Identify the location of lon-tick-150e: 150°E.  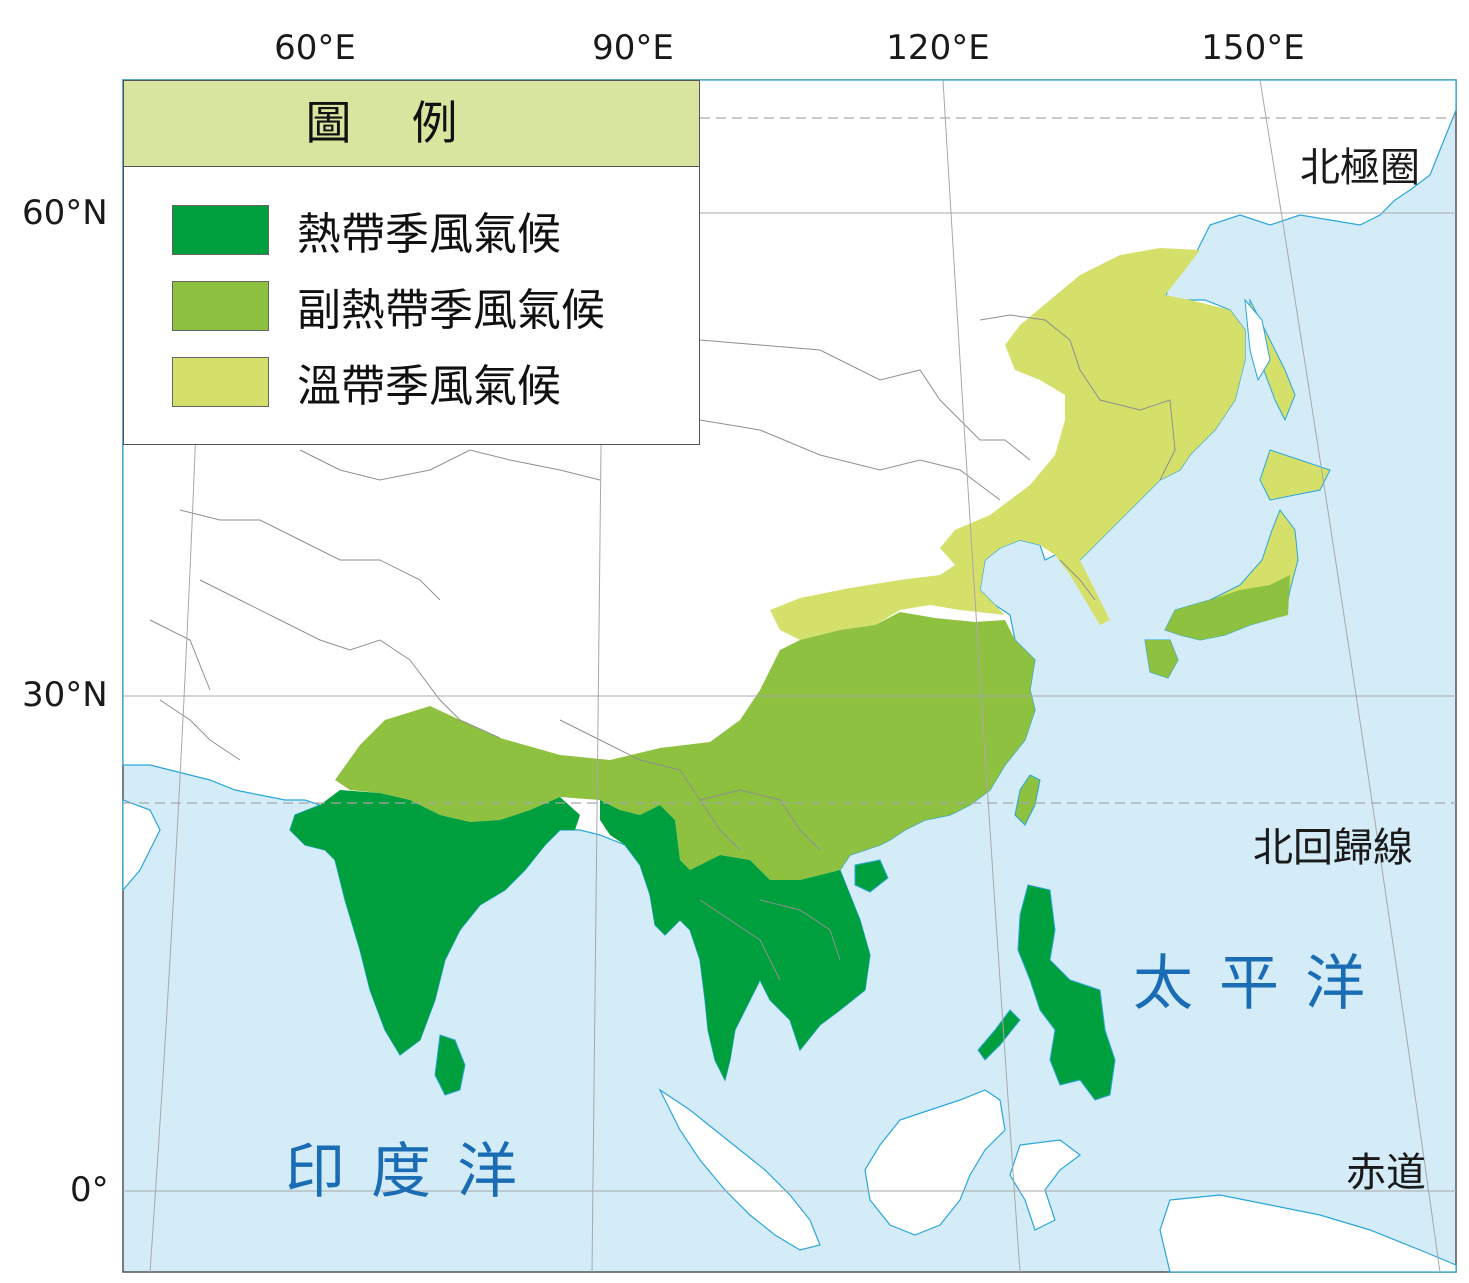
(1253, 48).